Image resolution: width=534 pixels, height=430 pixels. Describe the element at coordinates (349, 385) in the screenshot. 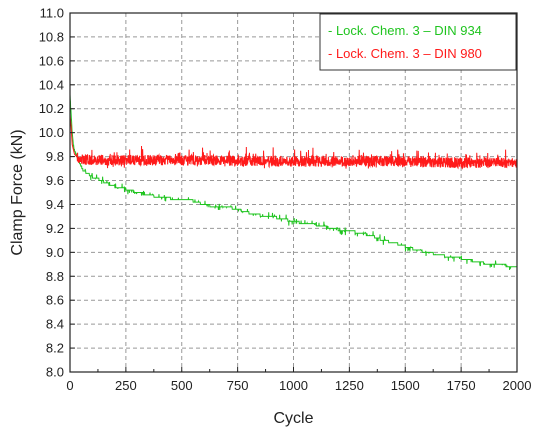

I see `x-tick-label-5: 1250` at that location.